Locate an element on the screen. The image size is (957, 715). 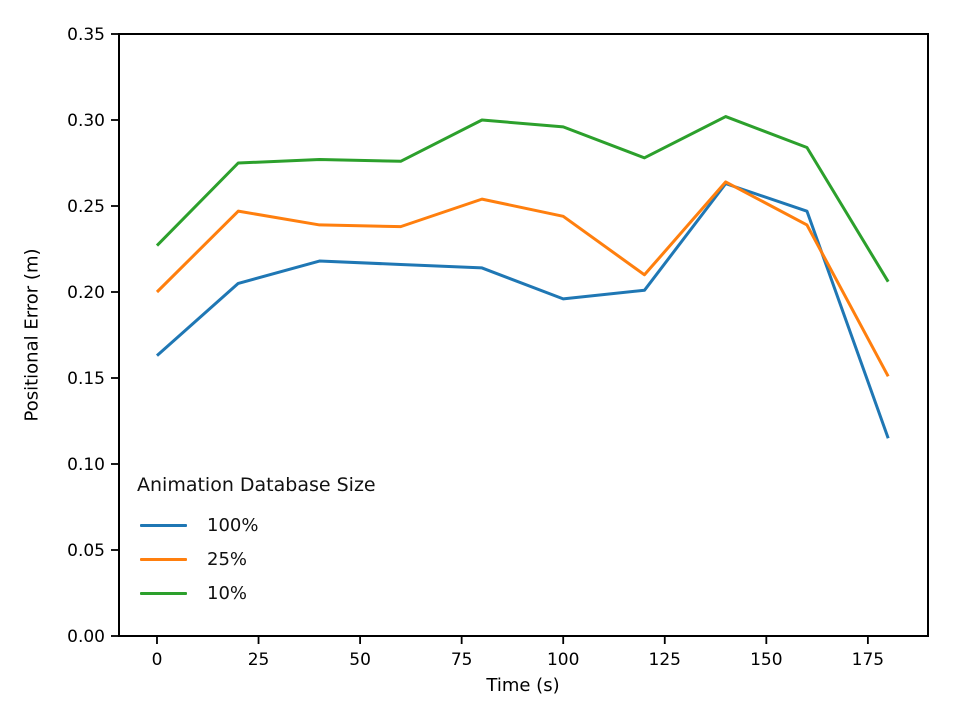
legend-swatch-10pct-icon is located at coordinates (163, 593).